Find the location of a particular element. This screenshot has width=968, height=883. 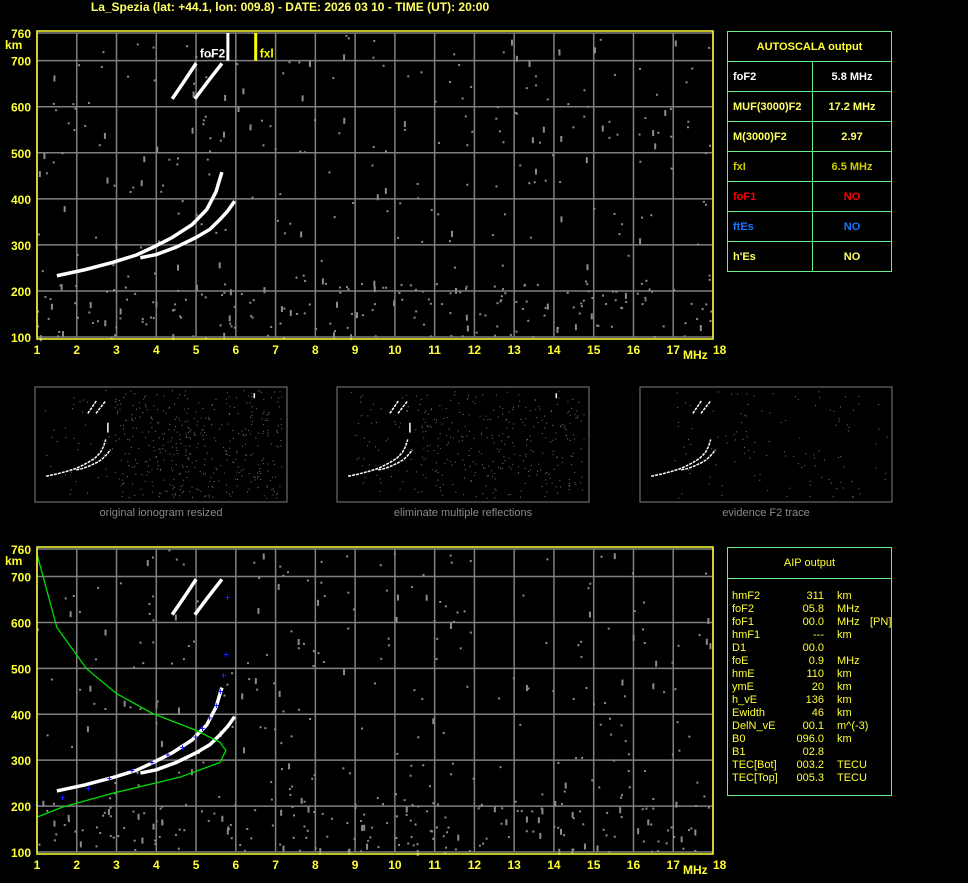

y-tick-label: 760 is located at coordinates (21, 550).